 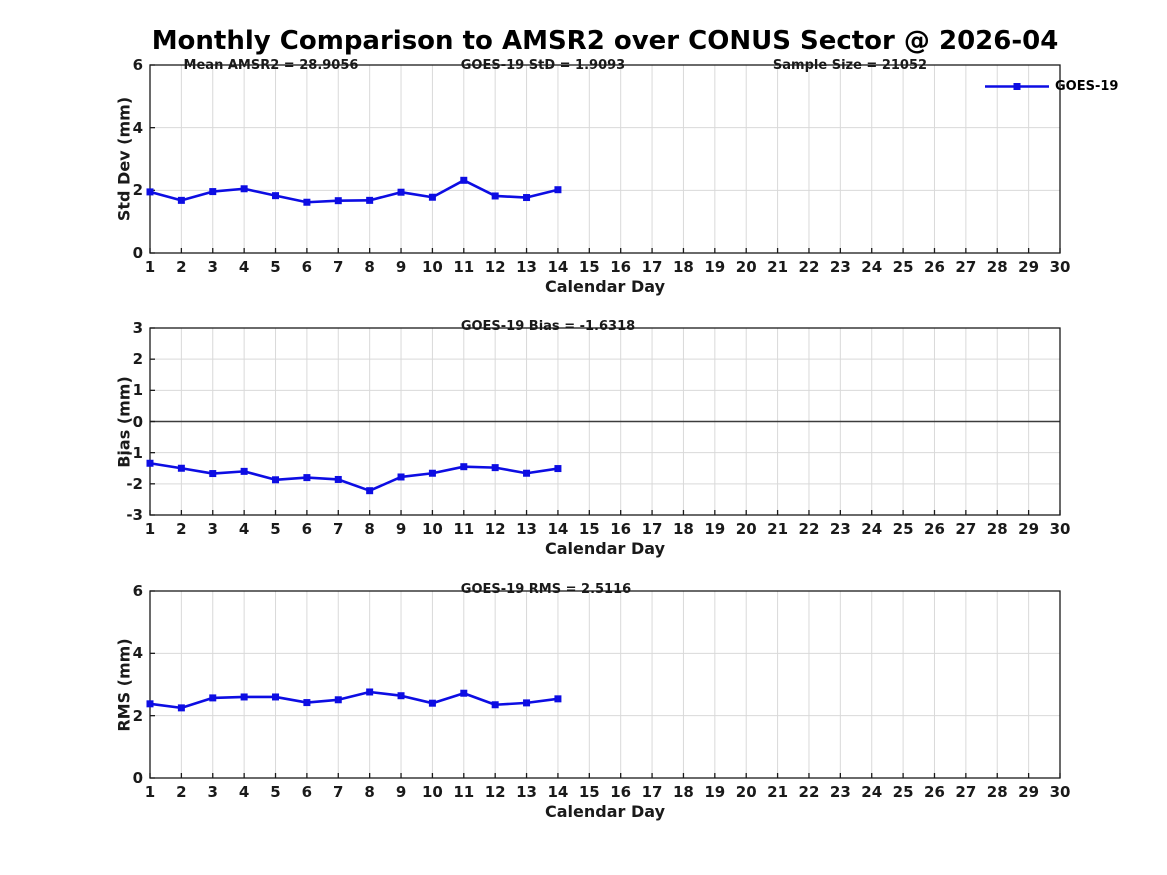 I want to click on x-tick-label: 15, so click(x=589, y=267).